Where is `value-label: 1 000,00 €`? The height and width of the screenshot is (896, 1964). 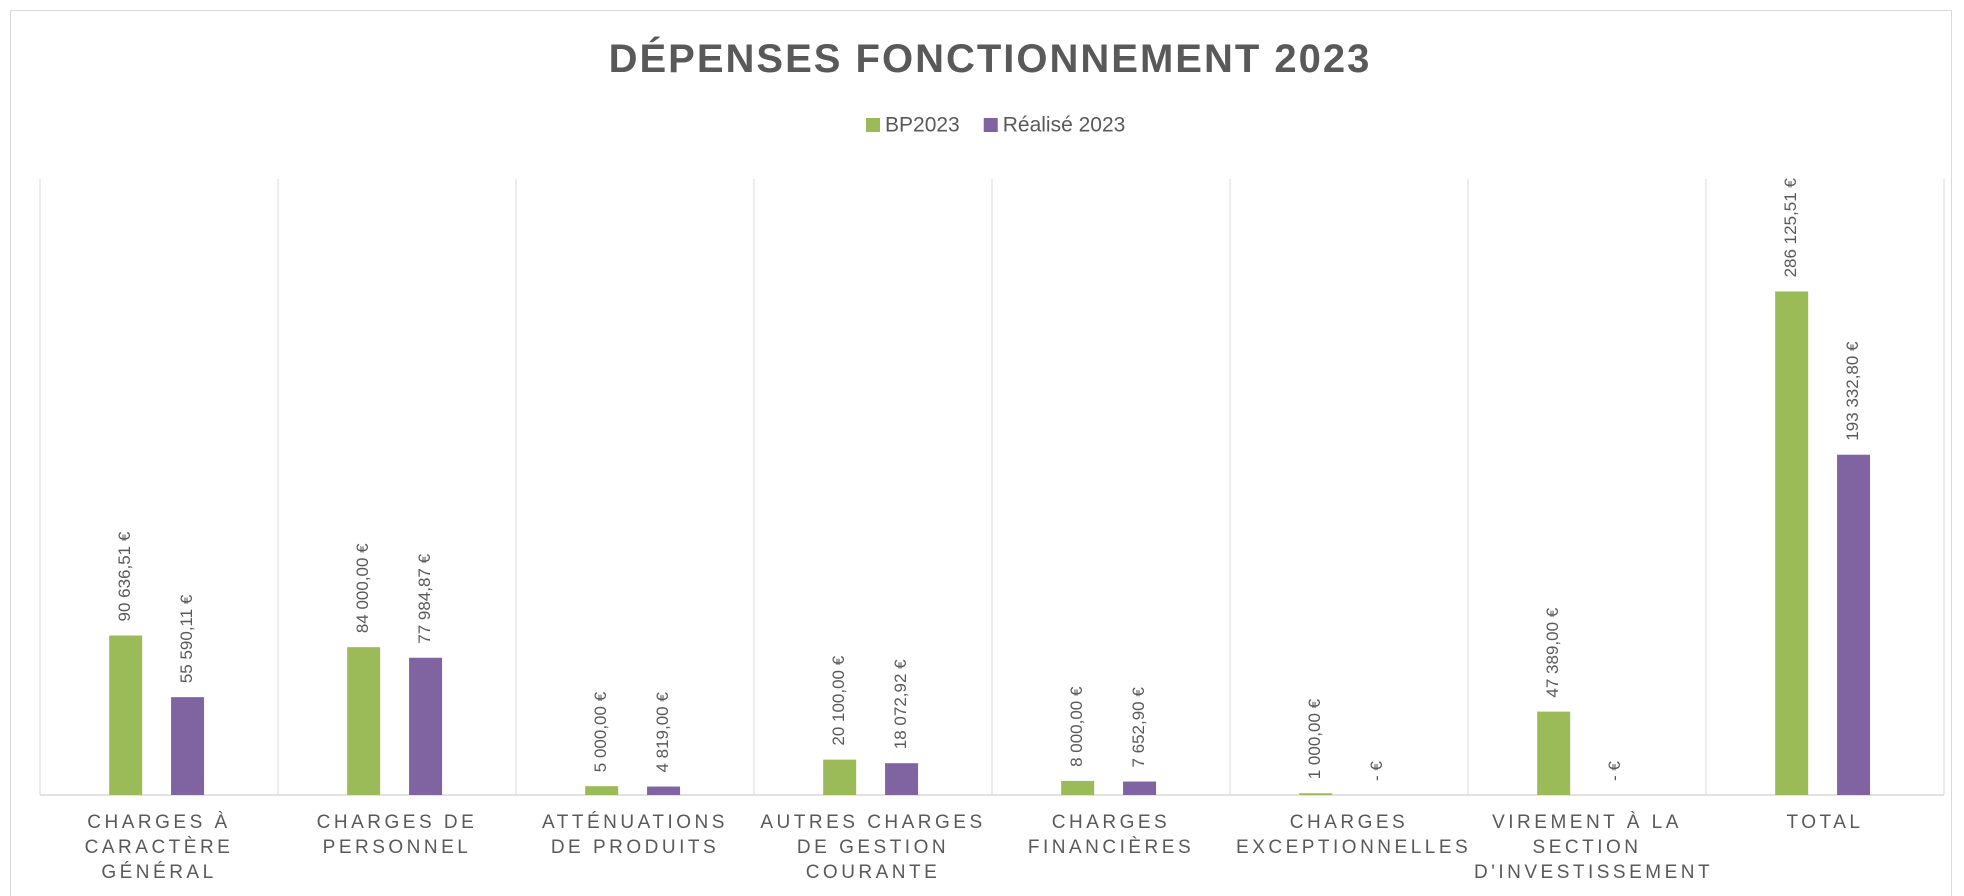
value-label: 1 000,00 € is located at coordinates (1314, 738).